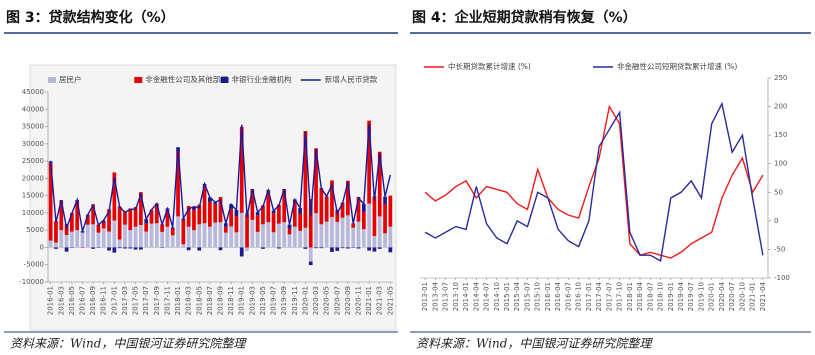 Image resolution: width=815 pixels, height=355 pixels. I want to click on x-tick-label: 2018-03, so click(189, 300).